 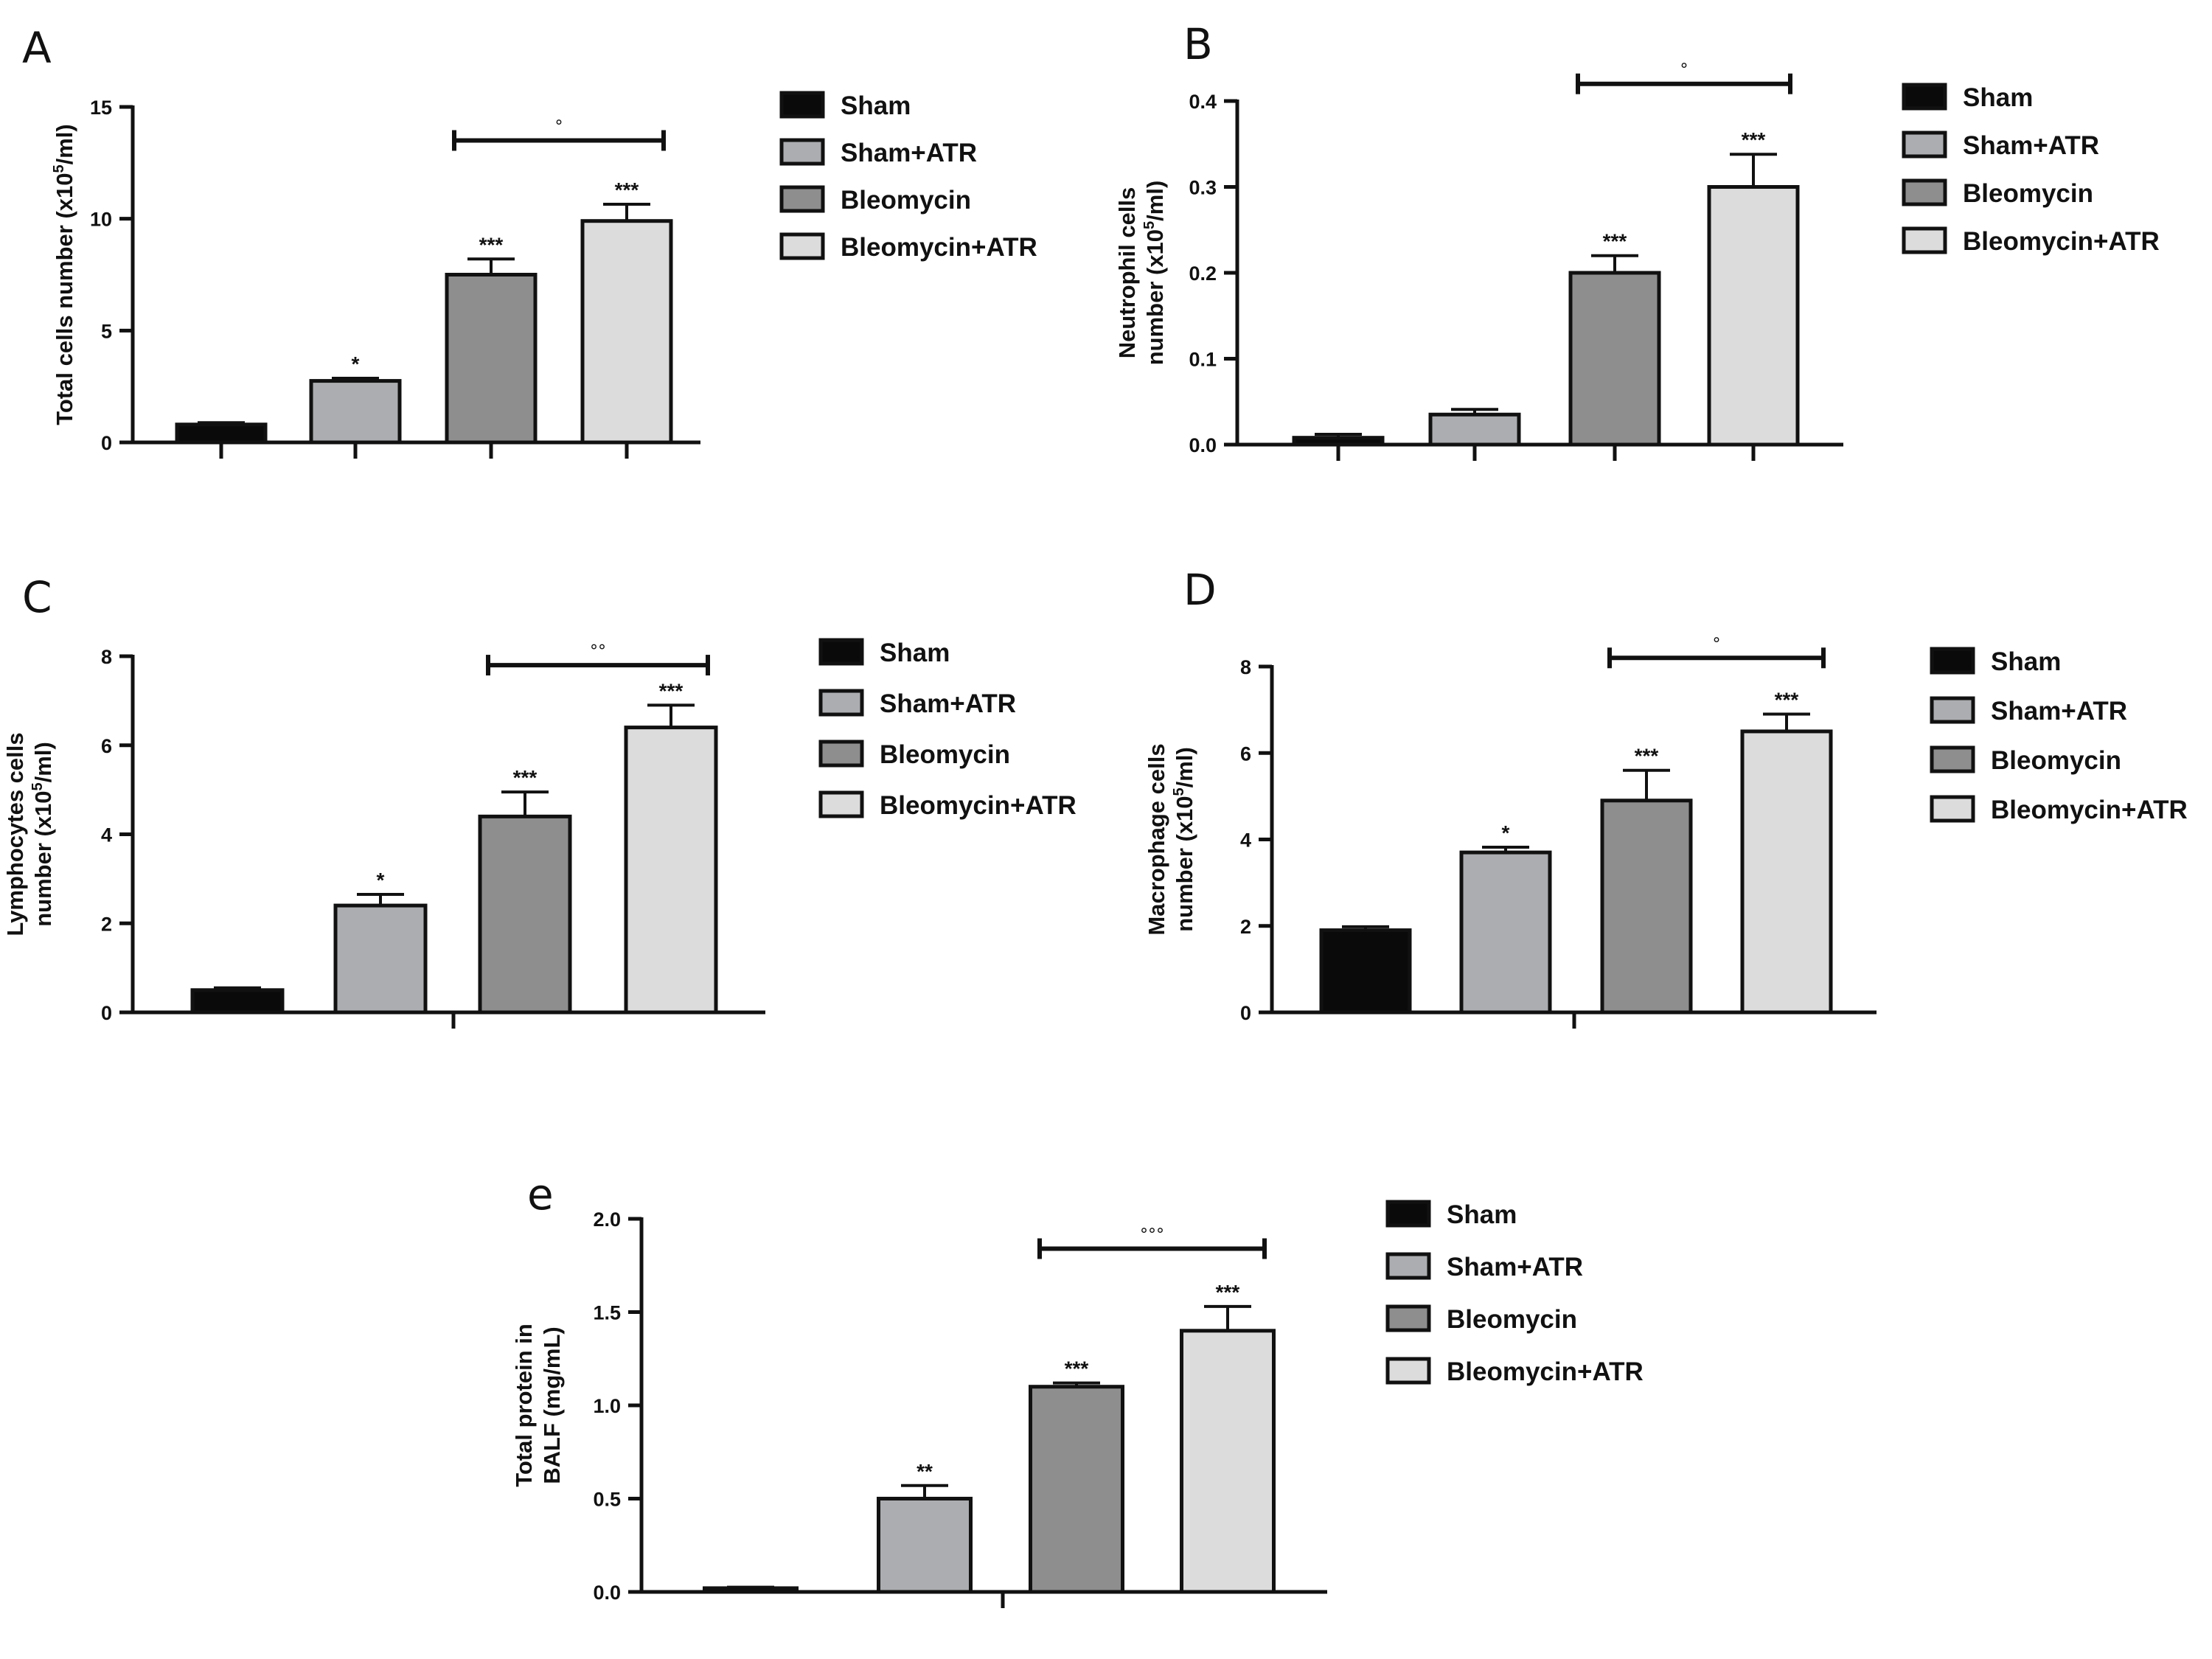 I want to click on y-tick-label: 0.3, so click(x=1203, y=188).